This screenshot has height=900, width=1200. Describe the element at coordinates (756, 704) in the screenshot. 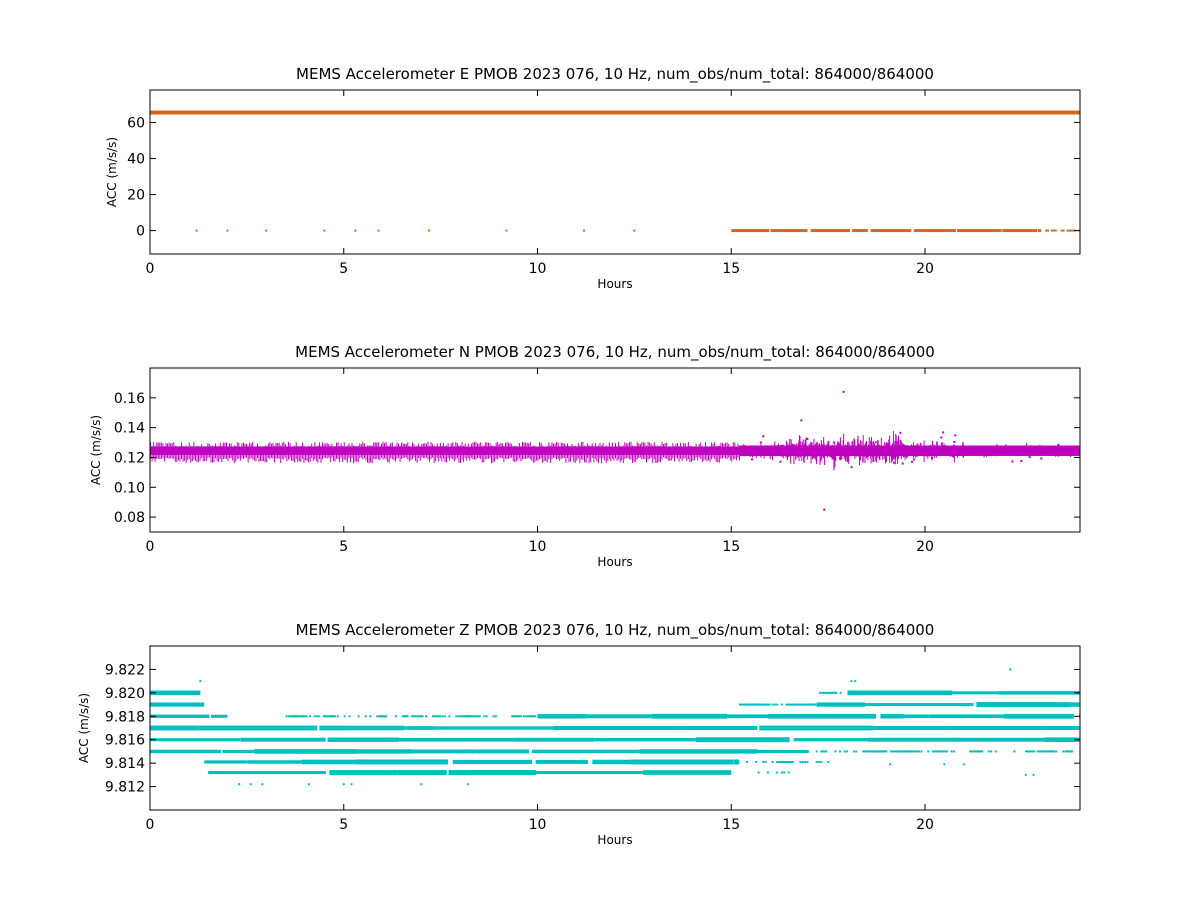

I see `level-6-sparse-point` at that location.